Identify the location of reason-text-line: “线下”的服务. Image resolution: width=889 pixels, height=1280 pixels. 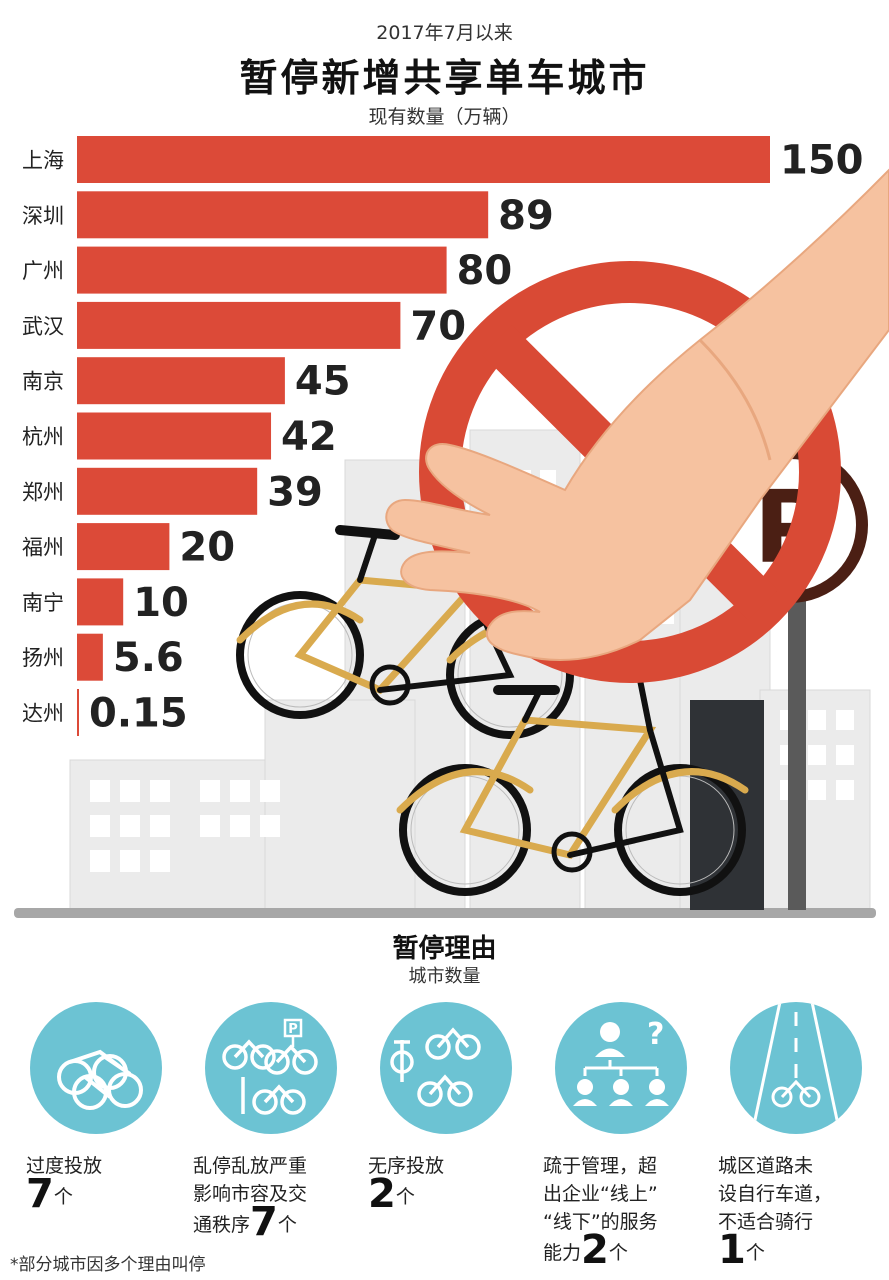
(600, 1222).